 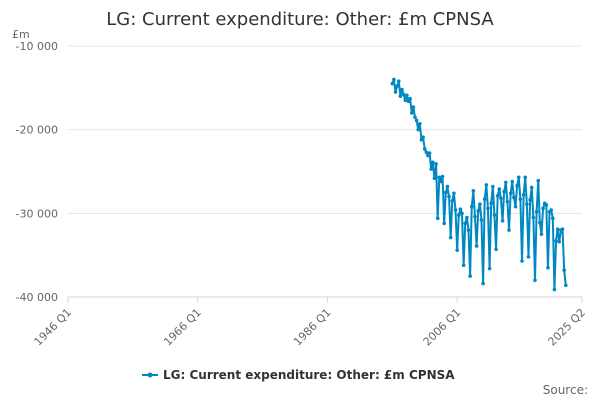 What do you see at coordinates (312, 327) in the screenshot?
I see `x-tick-label: 1986 Q1` at bounding box center [312, 327].